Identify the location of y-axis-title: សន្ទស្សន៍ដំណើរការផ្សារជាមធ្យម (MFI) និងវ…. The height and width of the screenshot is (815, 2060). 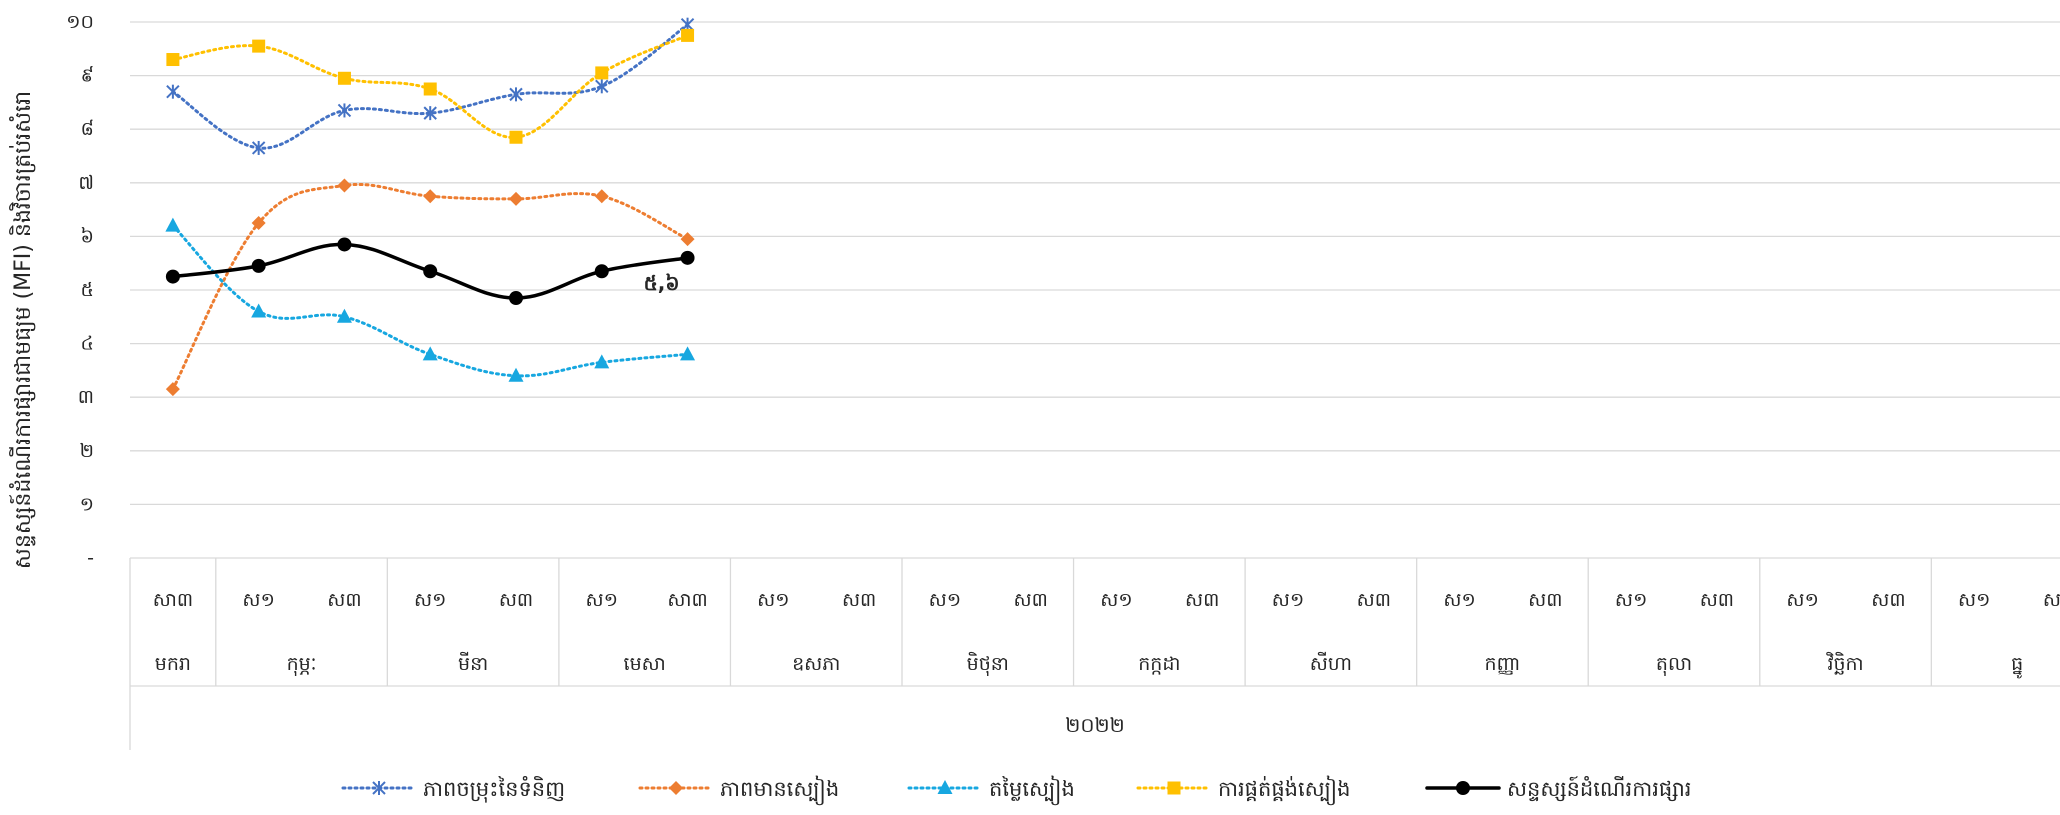
(22, 330).